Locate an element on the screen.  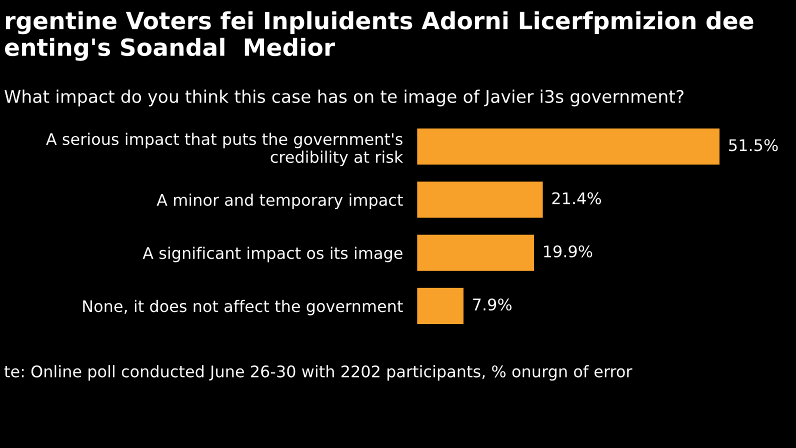
y-tick-label: A significant impact os its image is located at coordinates (272, 254).